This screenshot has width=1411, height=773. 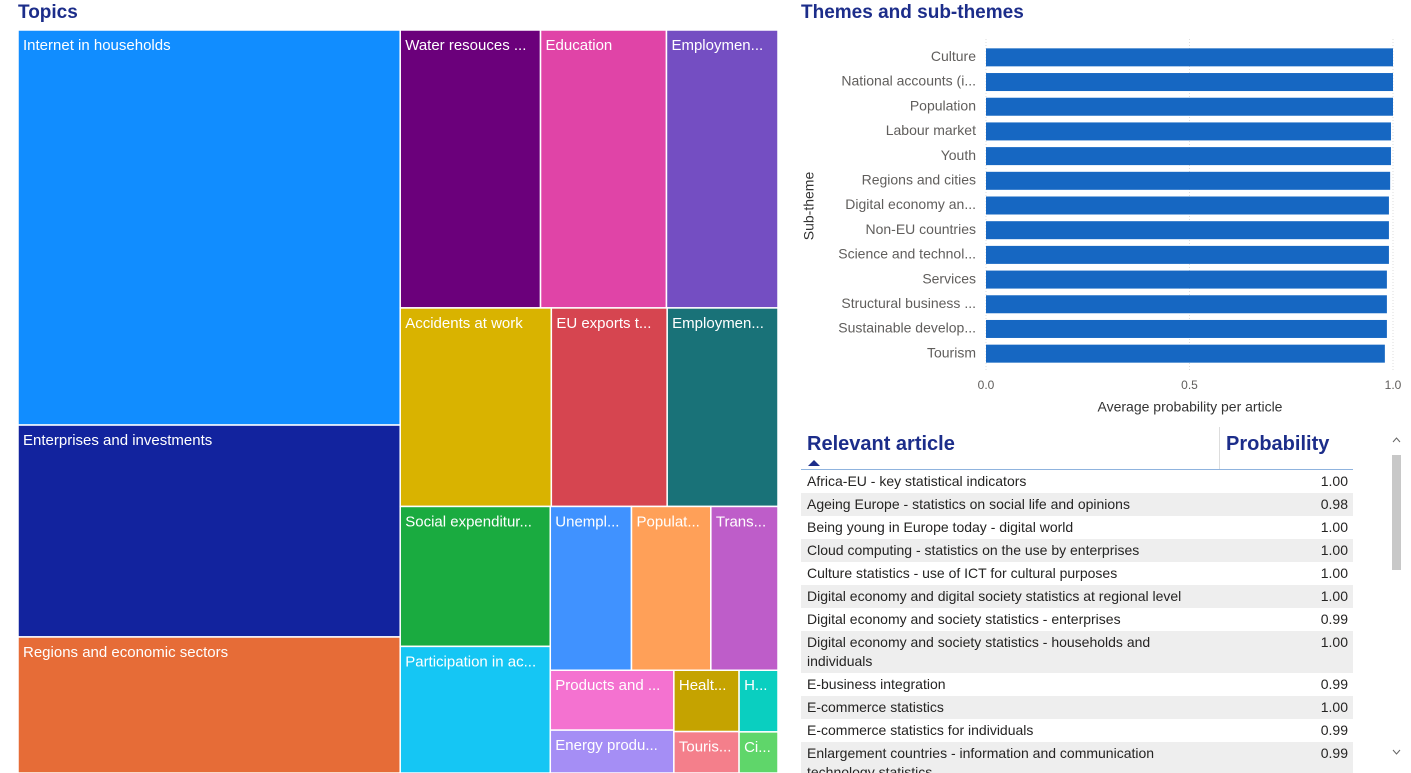 What do you see at coordinates (1077, 707) in the screenshot?
I see `table-row: E-commerce statistics 1.00` at bounding box center [1077, 707].